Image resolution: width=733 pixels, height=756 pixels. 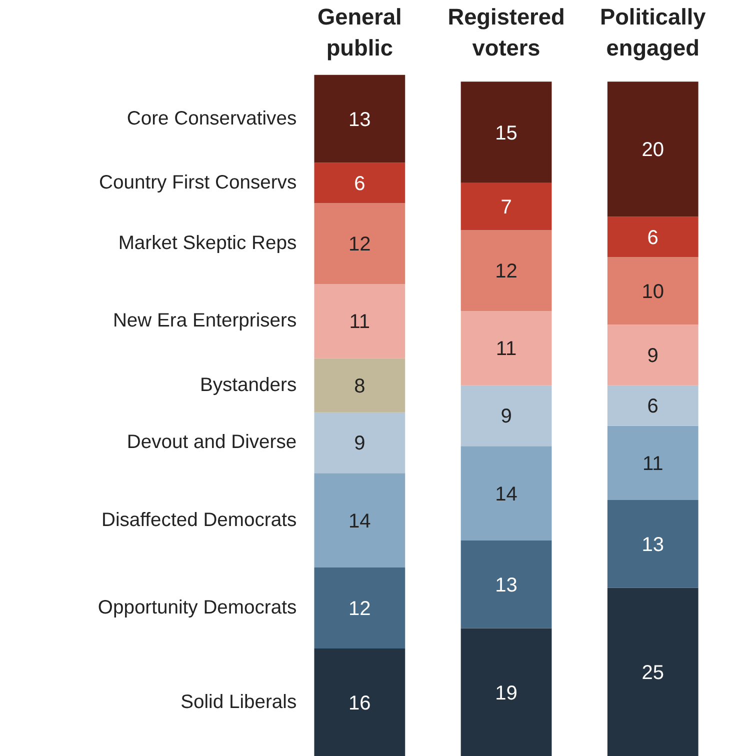 I want to click on x-tick-label: General public, so click(x=359, y=31).